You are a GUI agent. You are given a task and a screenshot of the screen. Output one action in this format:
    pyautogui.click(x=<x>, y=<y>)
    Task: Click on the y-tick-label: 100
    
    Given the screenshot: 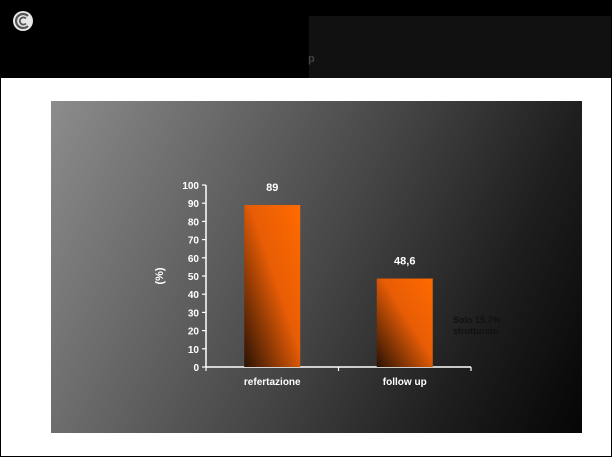 What is the action you would take?
    pyautogui.click(x=190, y=186)
    